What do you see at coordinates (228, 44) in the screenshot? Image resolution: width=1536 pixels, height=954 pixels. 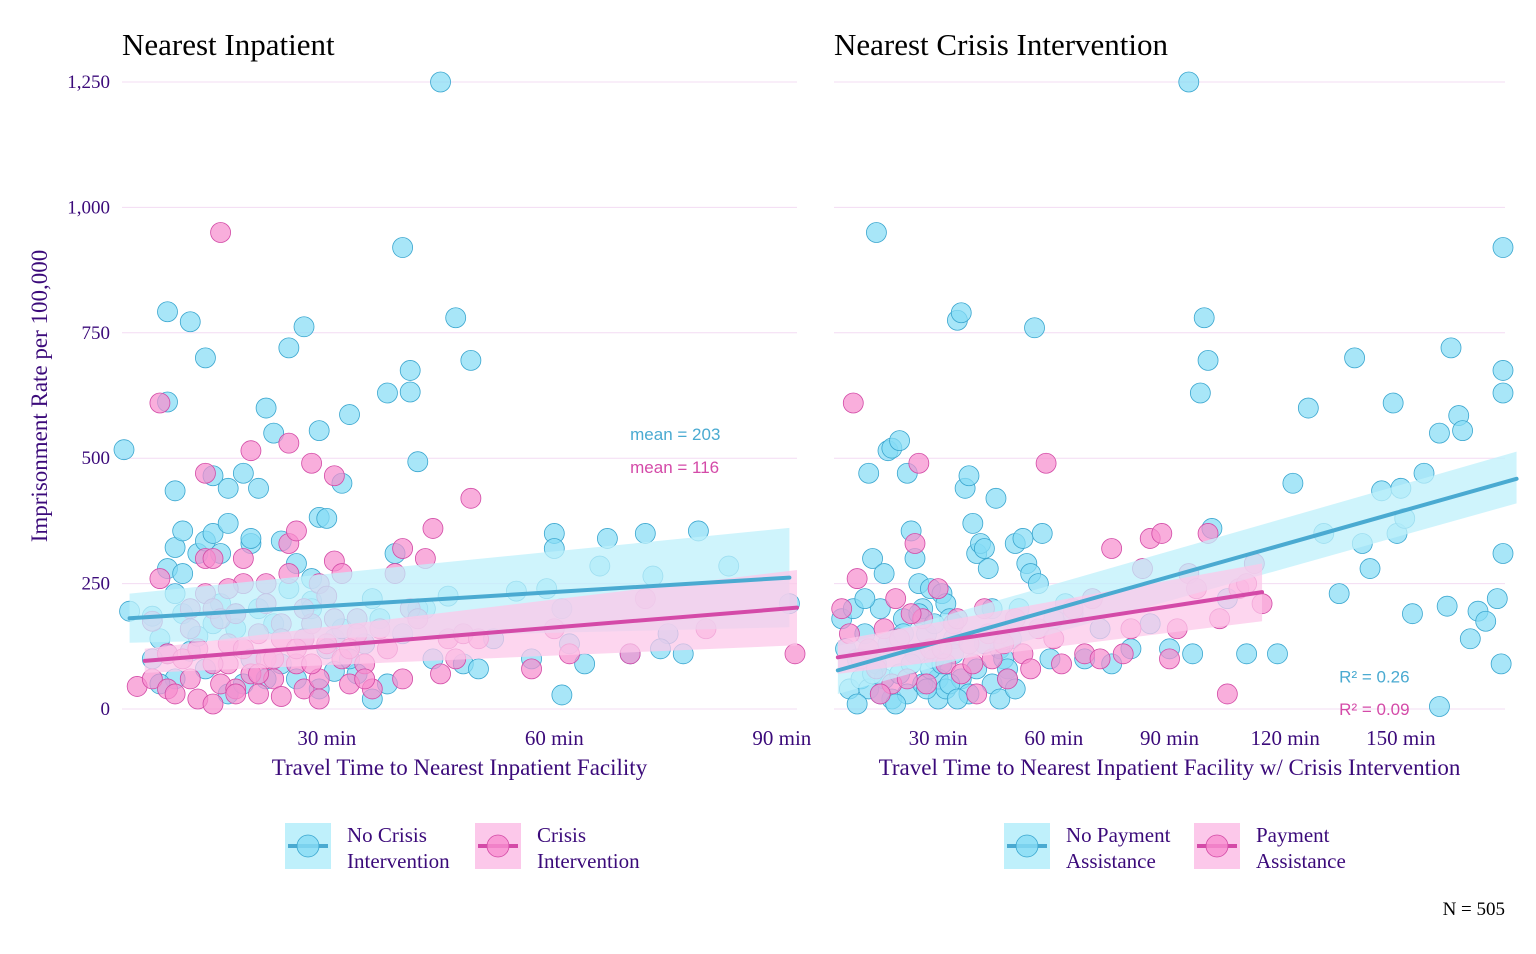 I see `panel-title: Nearest Inpatient` at bounding box center [228, 44].